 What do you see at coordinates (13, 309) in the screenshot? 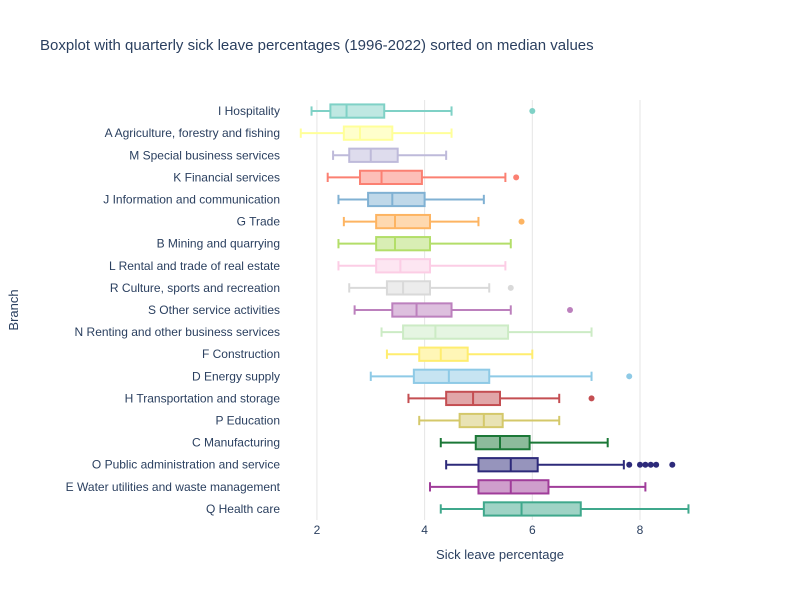
I see `y-axis-title: Branch` at bounding box center [13, 309].